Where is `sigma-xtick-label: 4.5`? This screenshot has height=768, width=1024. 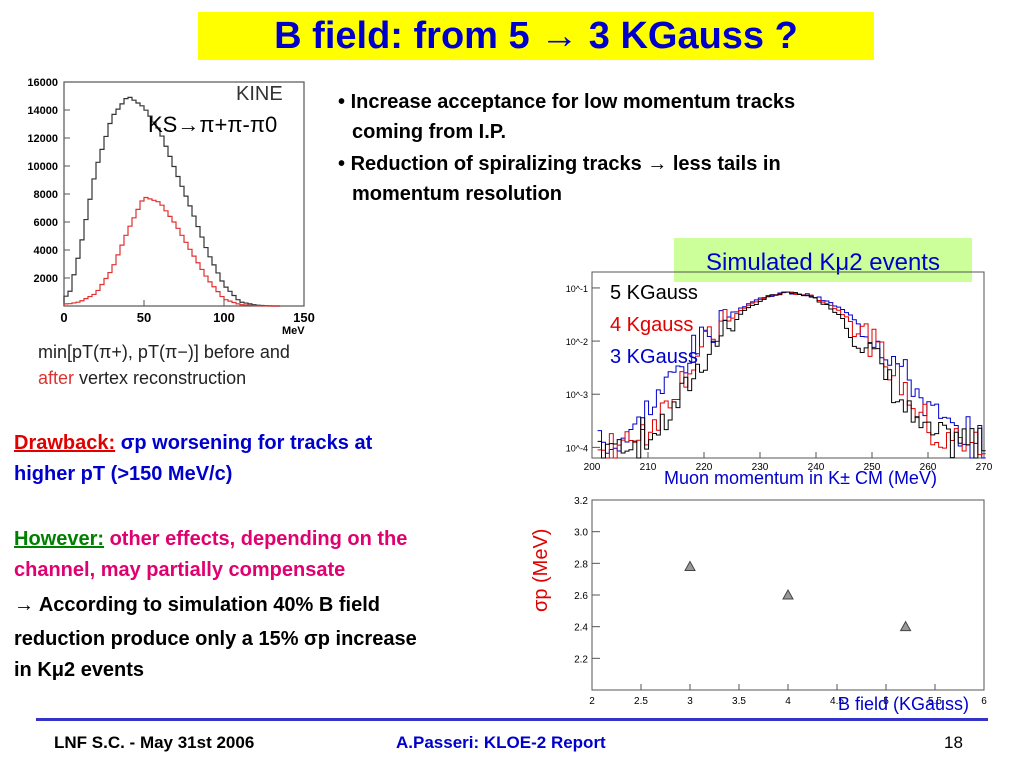
sigma-xtick-label: 4.5 is located at coordinates (837, 701).